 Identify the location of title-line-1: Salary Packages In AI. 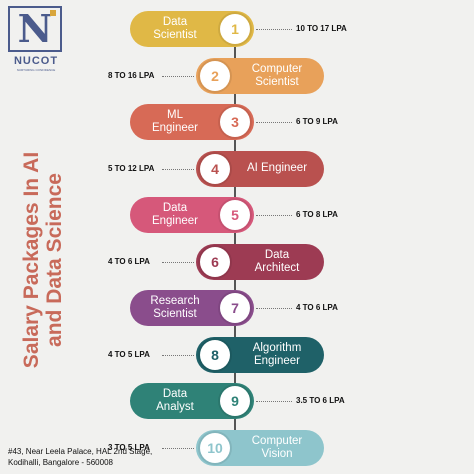
(31, 260).